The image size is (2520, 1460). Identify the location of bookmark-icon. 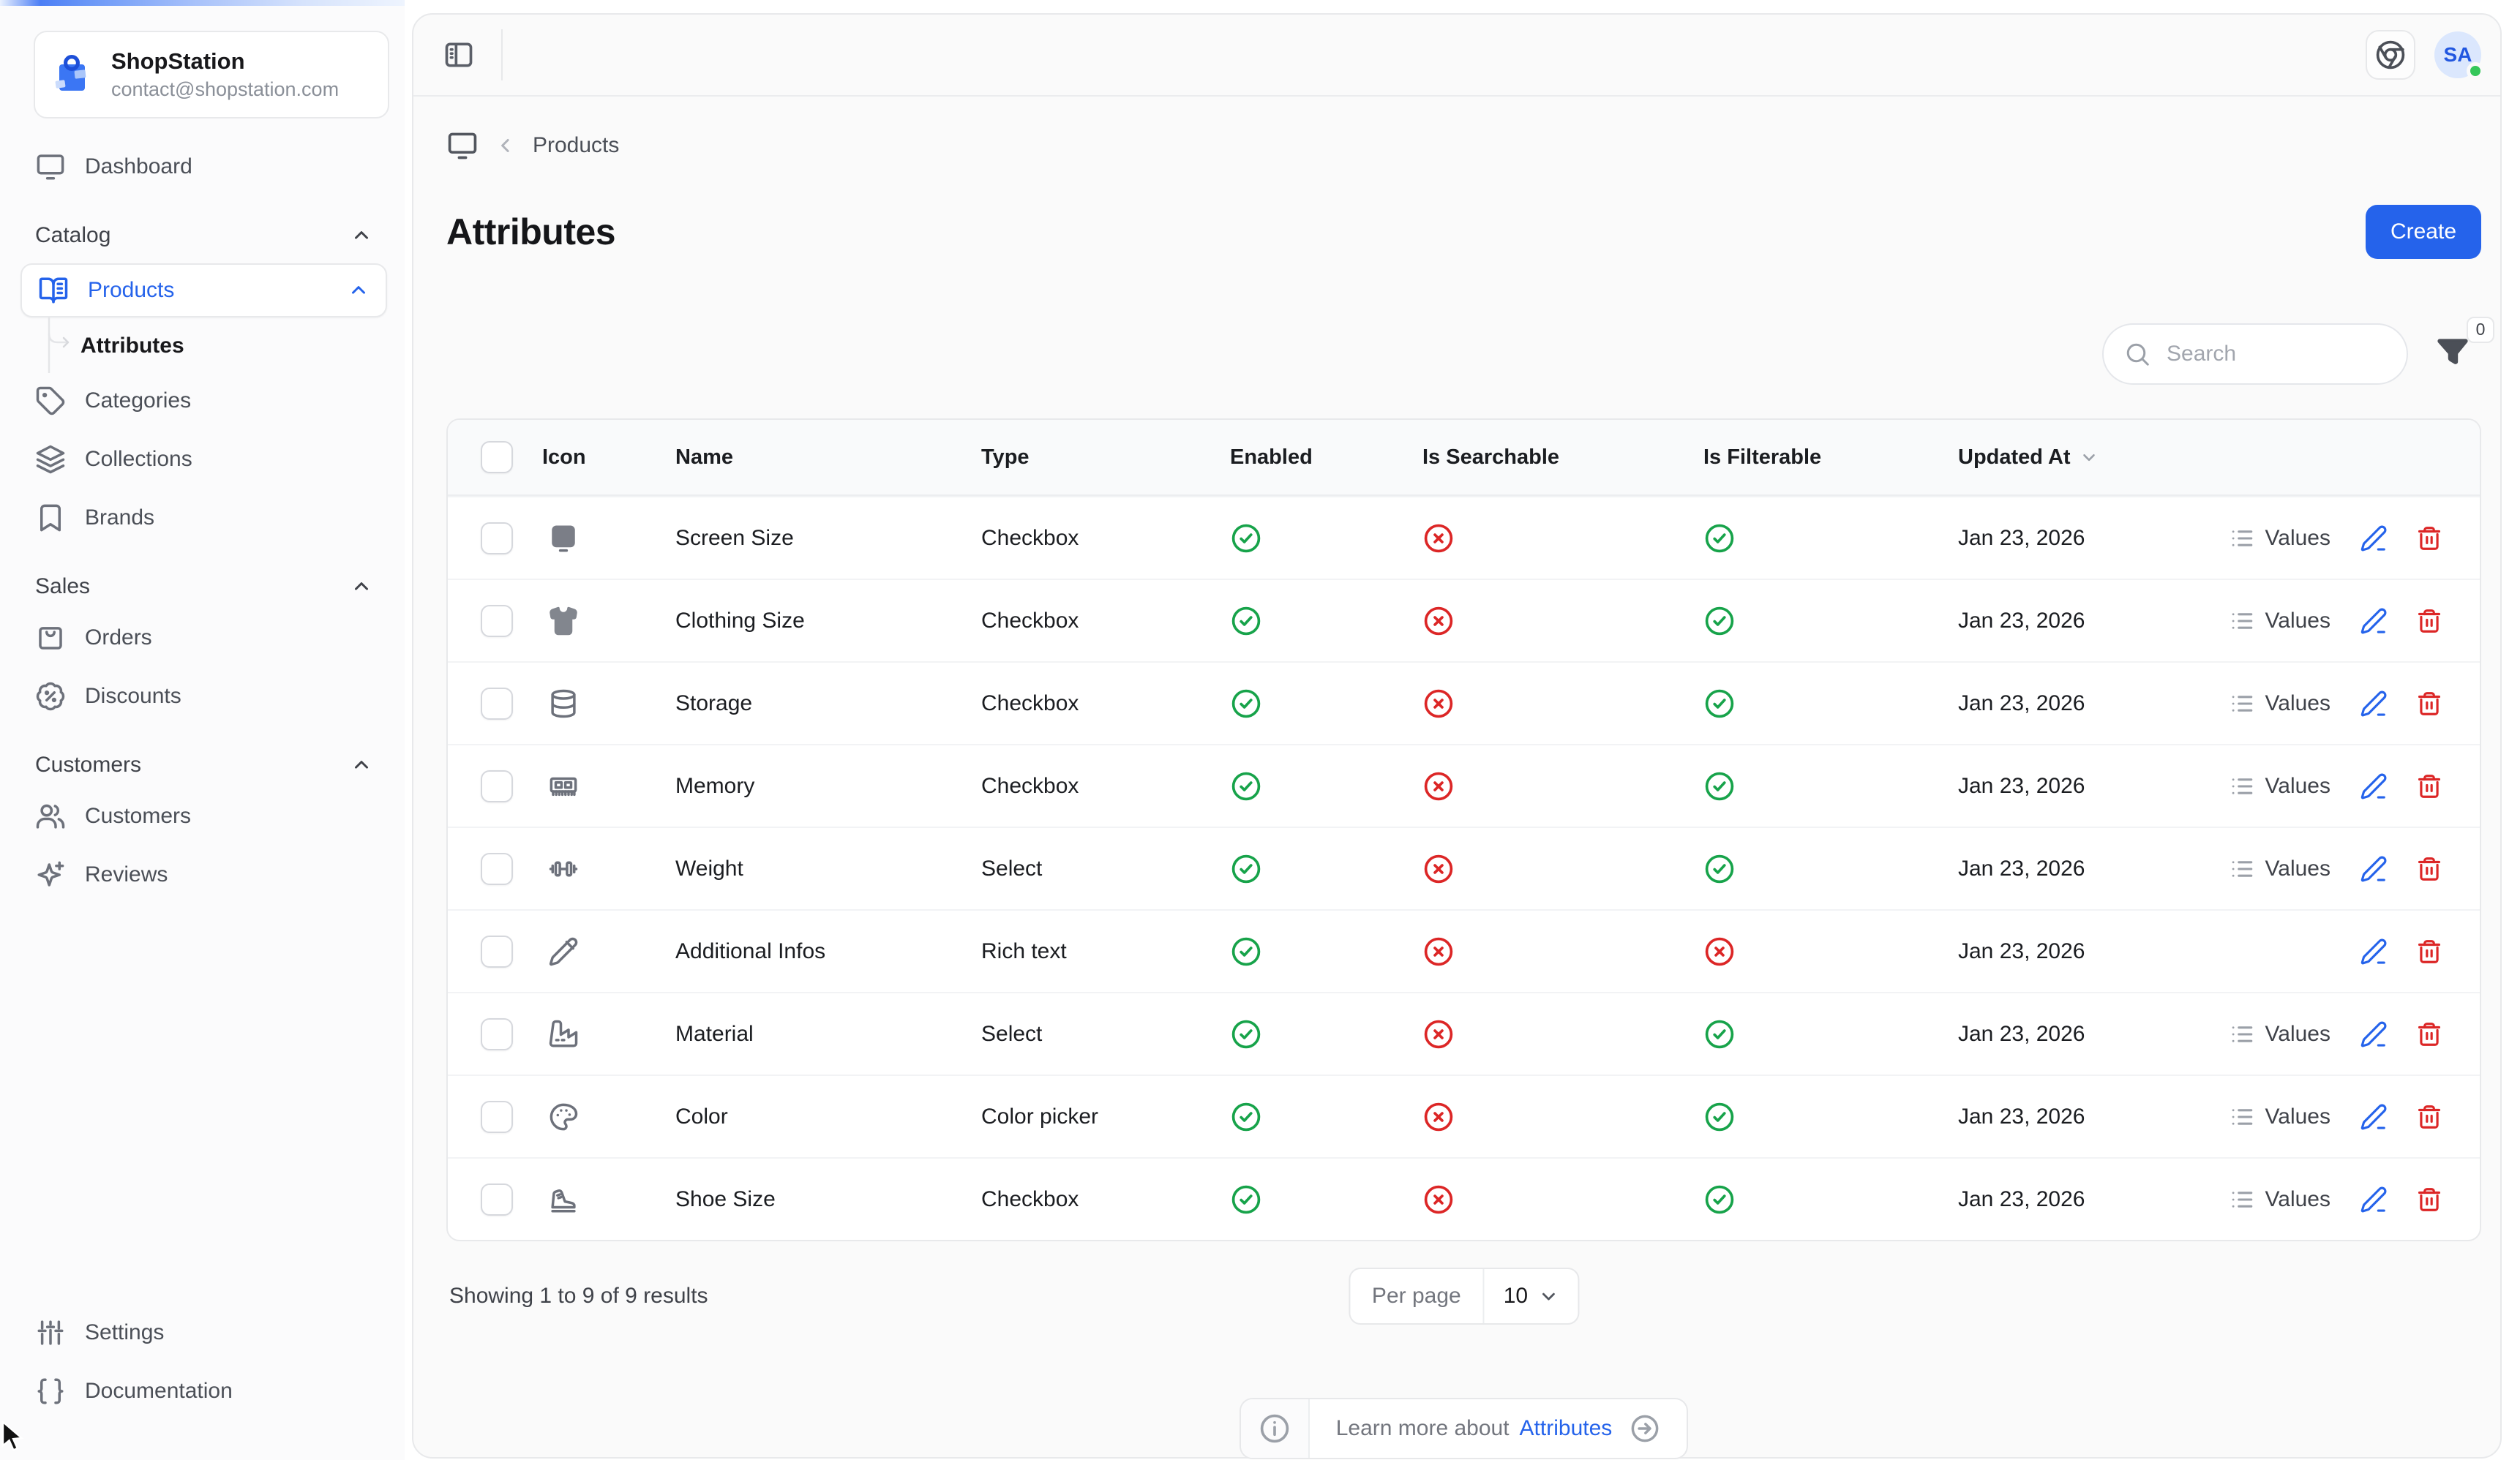
(50, 518).